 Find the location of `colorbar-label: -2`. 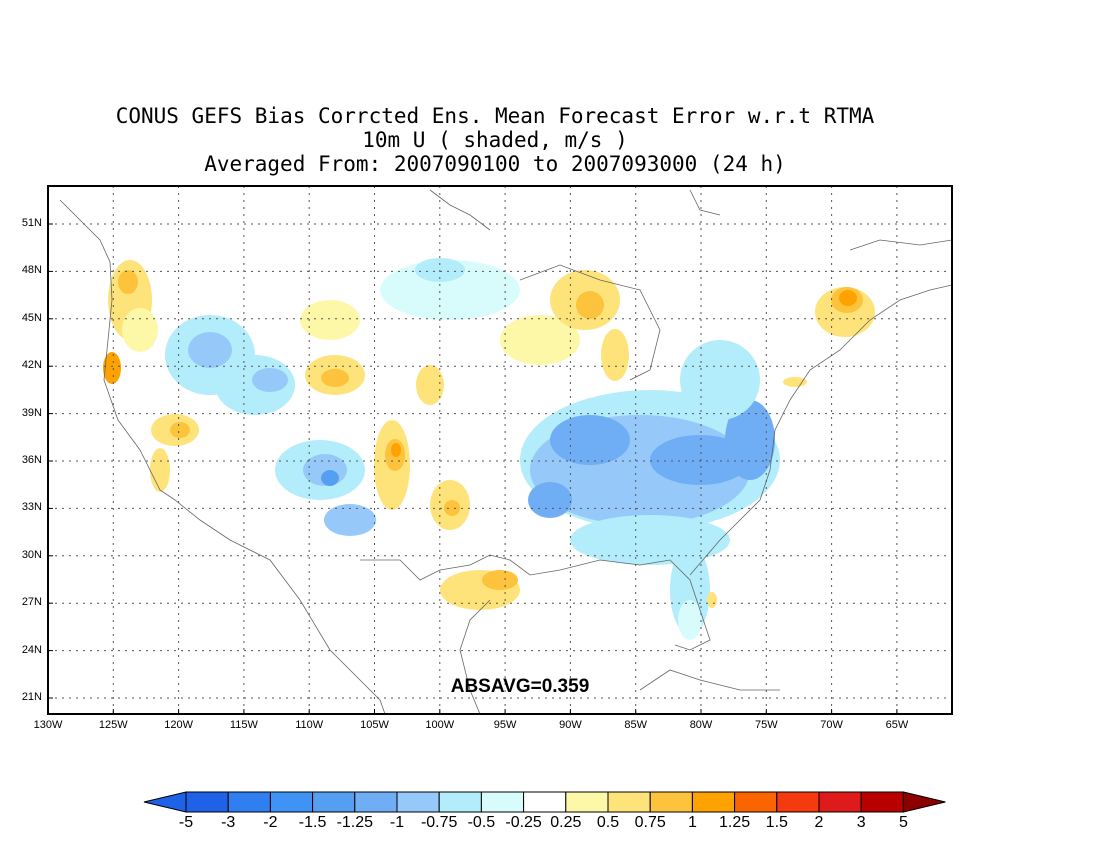

colorbar-label: -2 is located at coordinates (270, 822).